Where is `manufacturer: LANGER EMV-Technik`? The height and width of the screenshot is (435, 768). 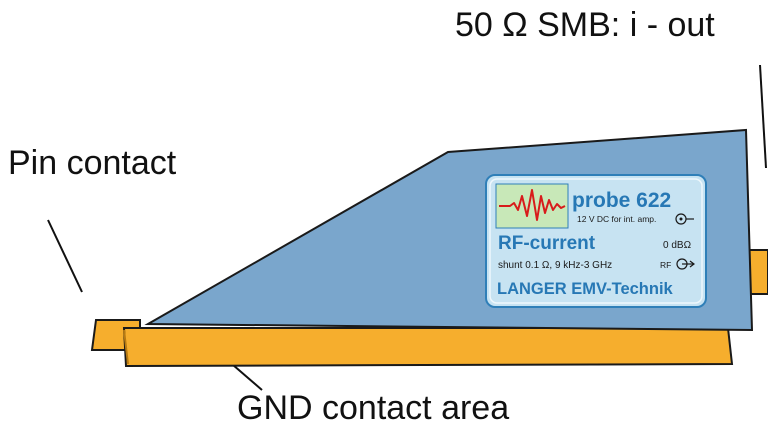 manufacturer: LANGER EMV-Technik is located at coordinates (585, 289).